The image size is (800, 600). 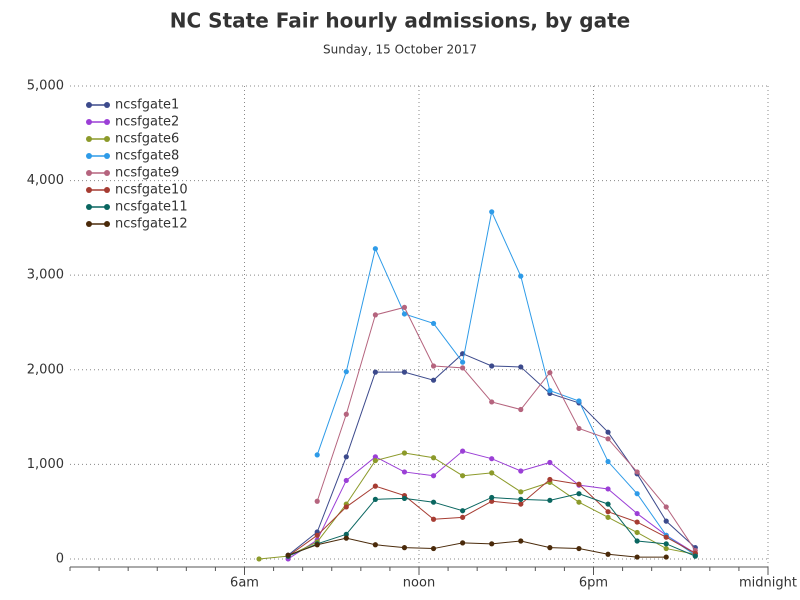 What do you see at coordinates (400, 21) in the screenshot?
I see `chart-title: NC State Fair hourly admissions, by gate` at bounding box center [400, 21].